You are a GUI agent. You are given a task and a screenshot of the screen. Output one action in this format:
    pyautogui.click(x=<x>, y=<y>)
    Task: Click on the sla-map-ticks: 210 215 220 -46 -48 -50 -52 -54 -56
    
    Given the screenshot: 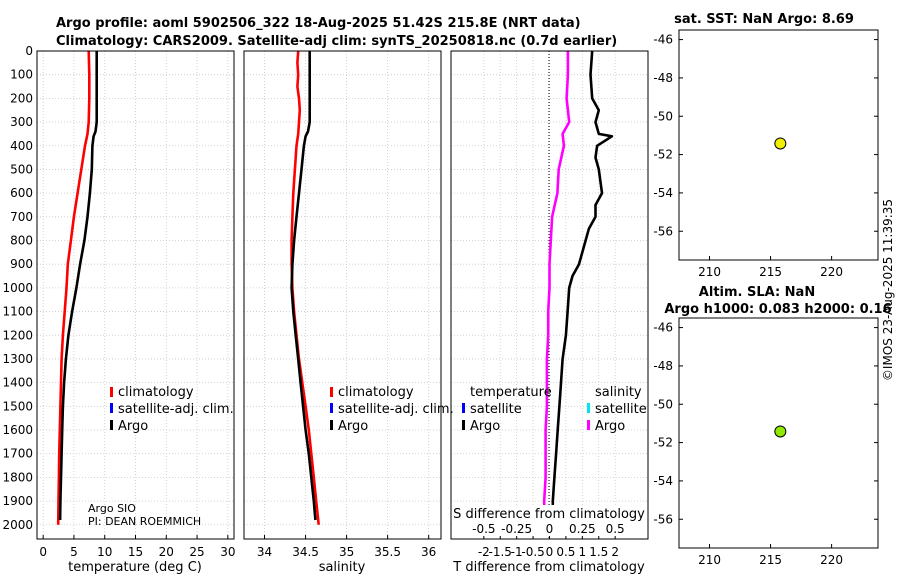 What is the action you would take?
    pyautogui.click(x=765, y=444)
    